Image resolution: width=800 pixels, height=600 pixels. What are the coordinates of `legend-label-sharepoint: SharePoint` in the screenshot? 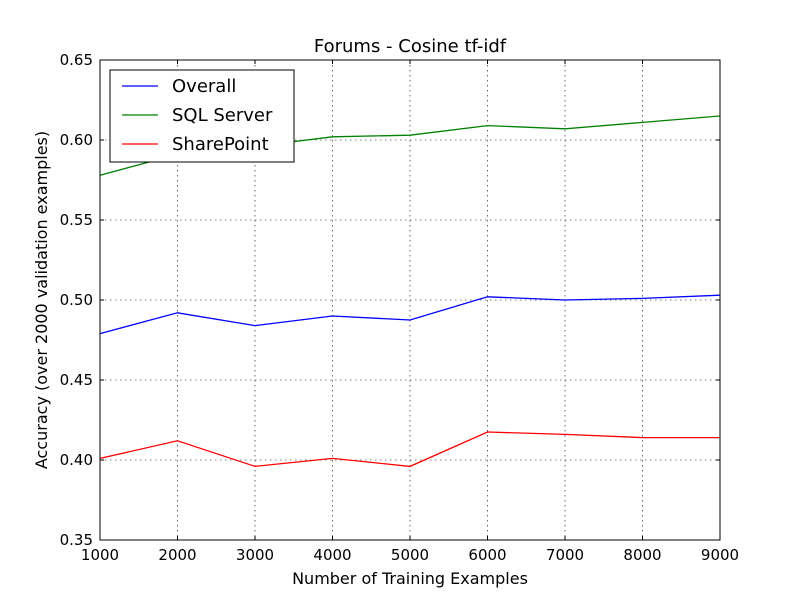 It's located at (220, 144).